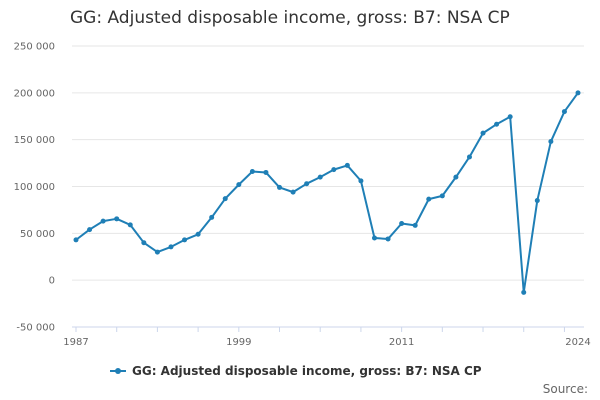  I want to click on x-tick-label: 2011, so click(401, 342).